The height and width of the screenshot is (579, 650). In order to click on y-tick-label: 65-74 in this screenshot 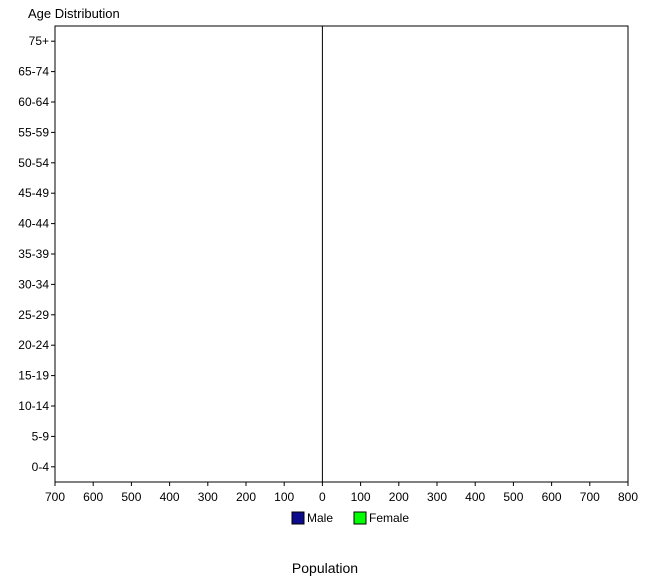, I will do `click(33, 72)`.